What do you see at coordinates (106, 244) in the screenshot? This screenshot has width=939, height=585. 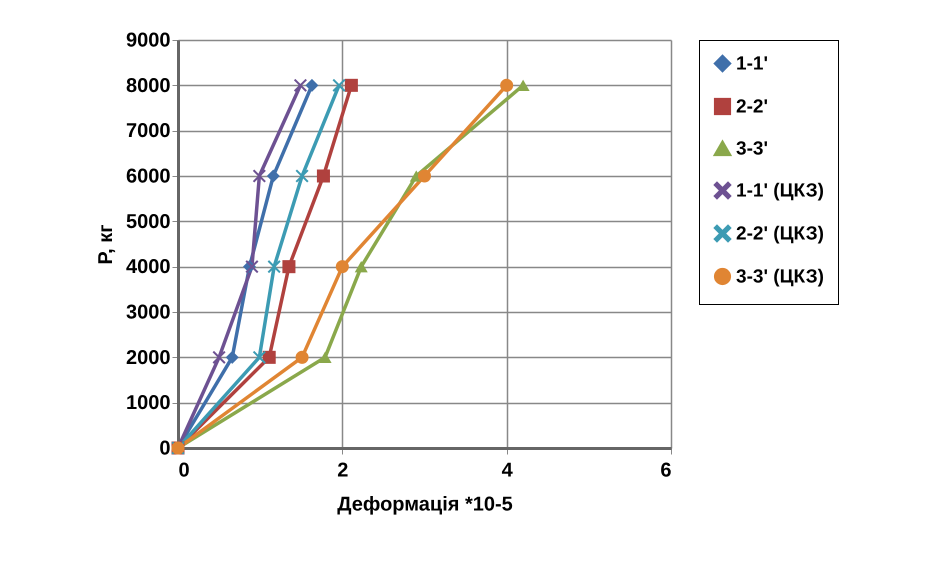 I see `y-axis-title: P, кг` at bounding box center [106, 244].